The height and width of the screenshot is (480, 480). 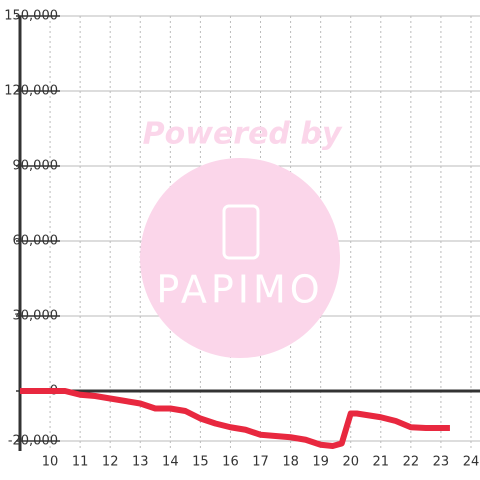 What do you see at coordinates (36, 316) in the screenshot?
I see `y-tick-label: 30,000` at bounding box center [36, 316].